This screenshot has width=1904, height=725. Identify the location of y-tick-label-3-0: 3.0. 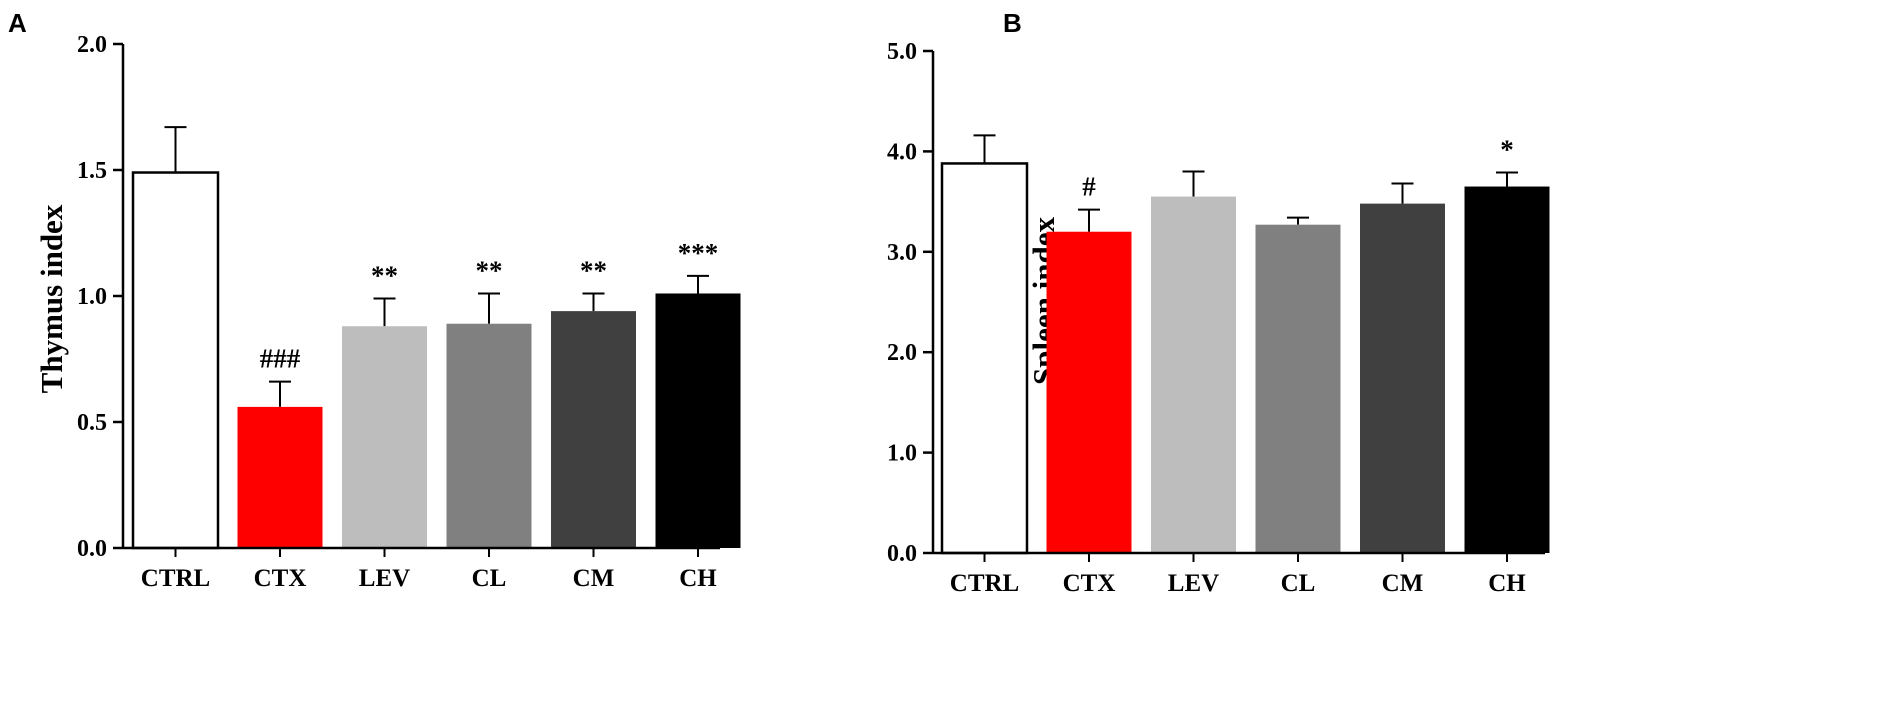
(902, 253).